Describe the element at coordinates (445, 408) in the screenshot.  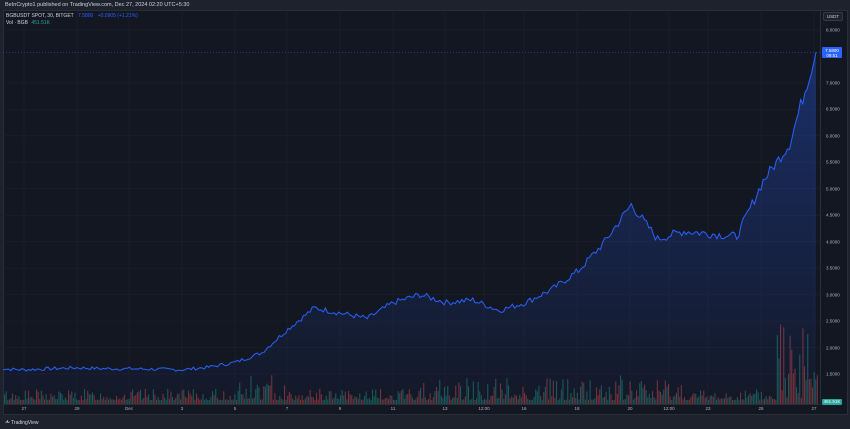
I see `x-tick-label: 13` at that location.